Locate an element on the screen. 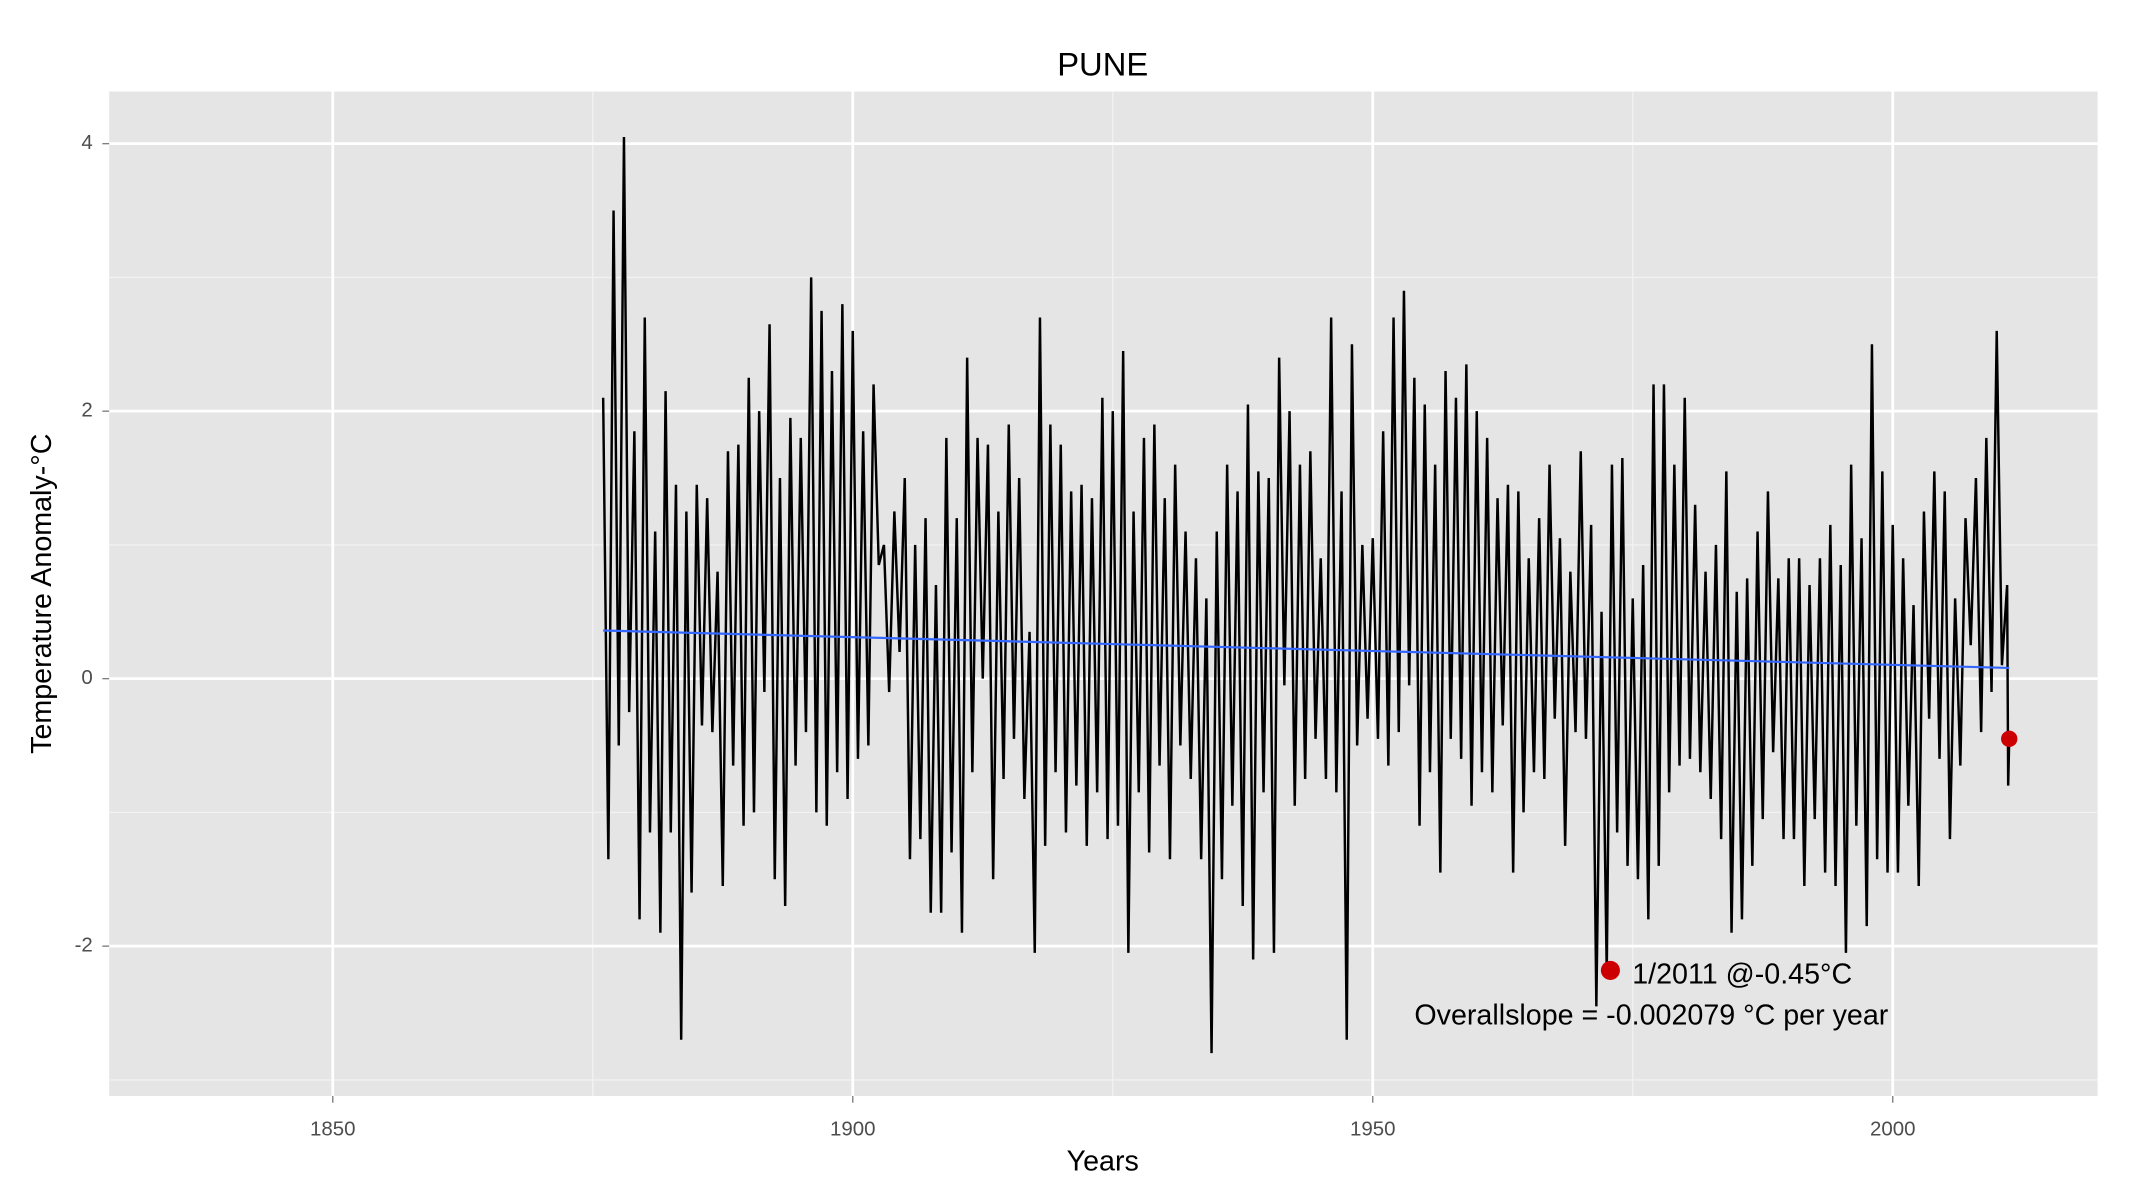 This screenshot has height=1197, width=2129. x-tick-label: 2000 is located at coordinates (1893, 1128).